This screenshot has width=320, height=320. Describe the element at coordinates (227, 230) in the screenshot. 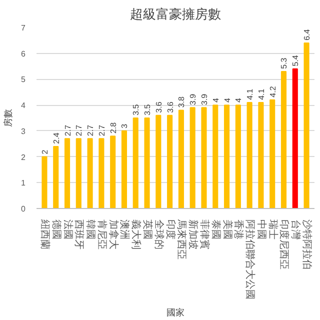

I see `x-tick-label: 美國` at that location.